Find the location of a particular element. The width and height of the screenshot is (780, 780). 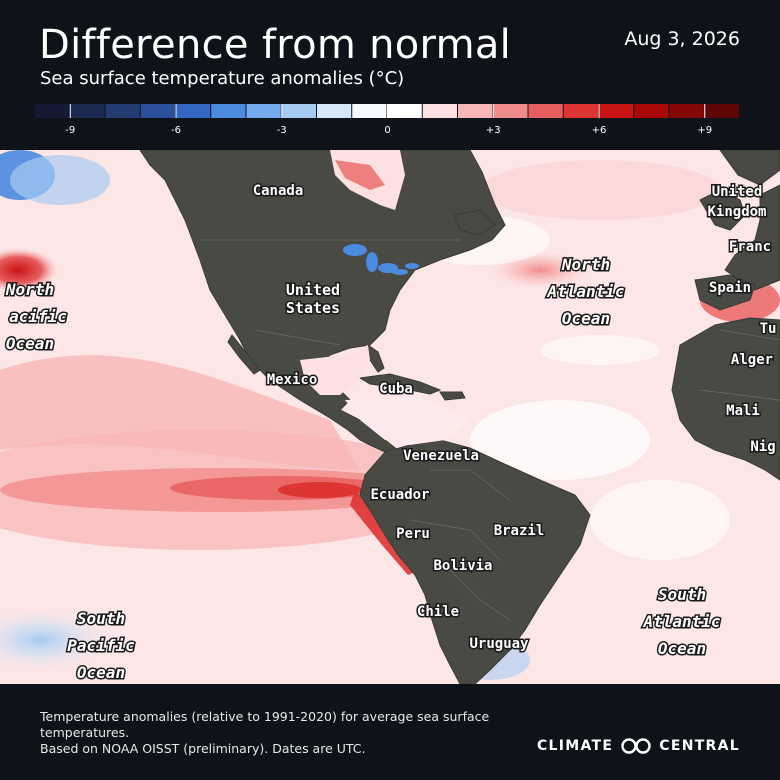

color-scale-bar is located at coordinates (387, 111).